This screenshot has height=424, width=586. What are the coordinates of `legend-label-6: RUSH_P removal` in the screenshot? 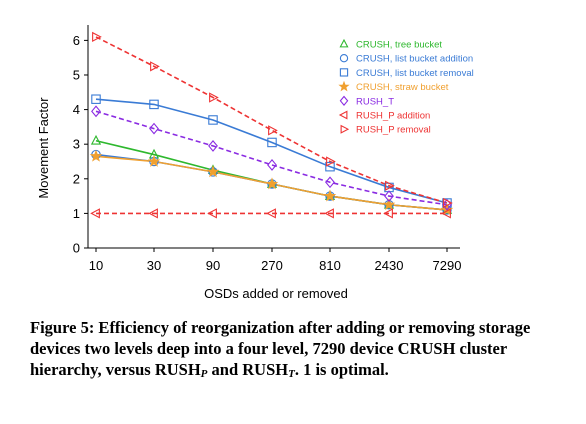 It's located at (393, 130).